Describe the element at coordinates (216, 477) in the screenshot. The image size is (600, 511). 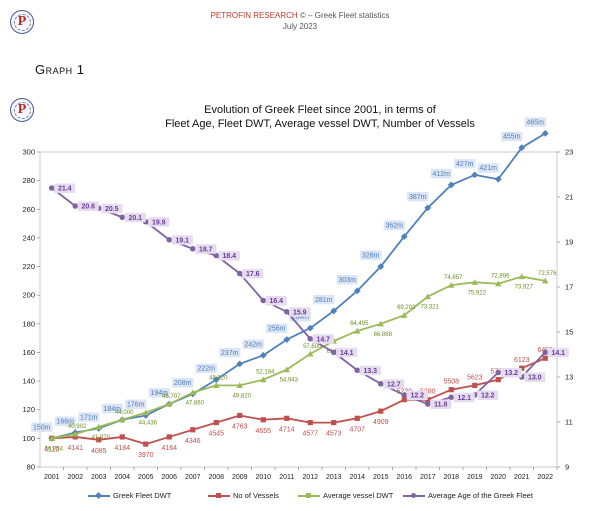
I see `x-axis-tick-label: 2008` at that location.